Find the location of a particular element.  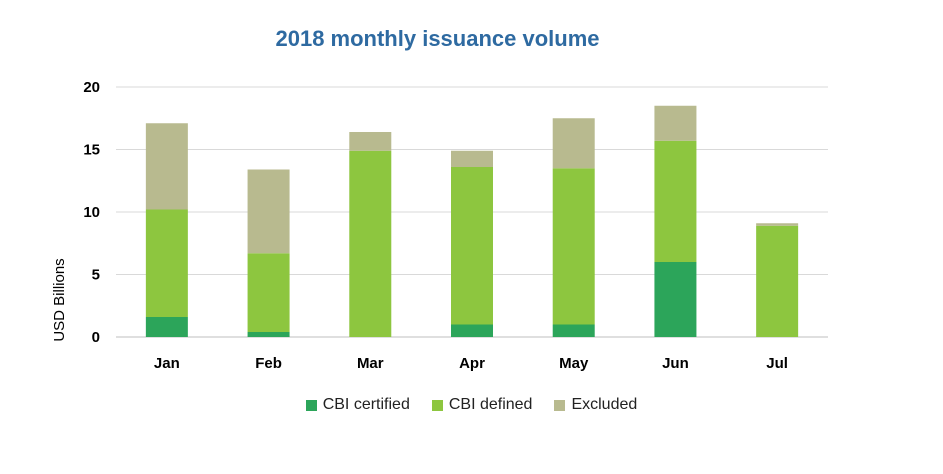

legend-item-cbi-defined: CBI defined is located at coordinates (482, 405).